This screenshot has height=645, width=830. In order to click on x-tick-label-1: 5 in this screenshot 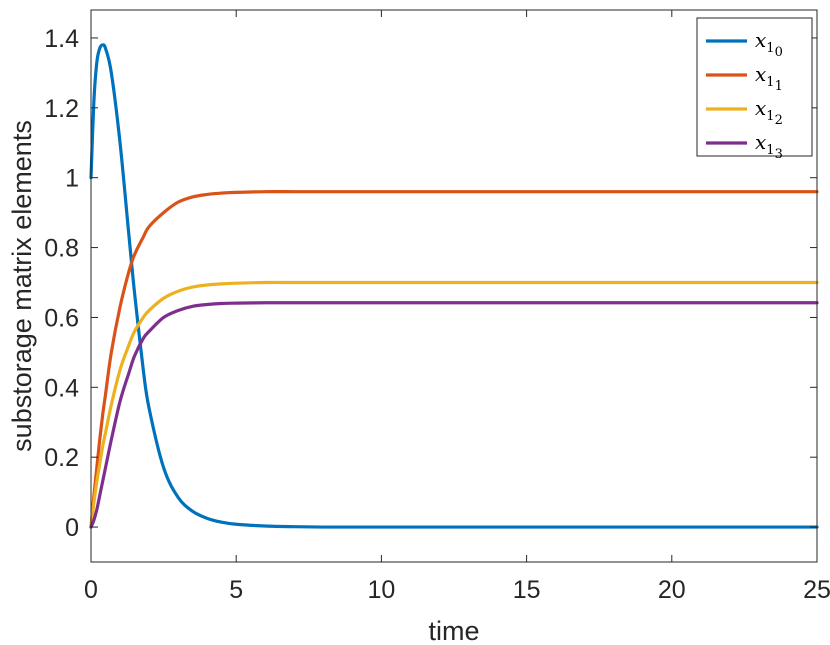, I will do `click(236, 590)`.